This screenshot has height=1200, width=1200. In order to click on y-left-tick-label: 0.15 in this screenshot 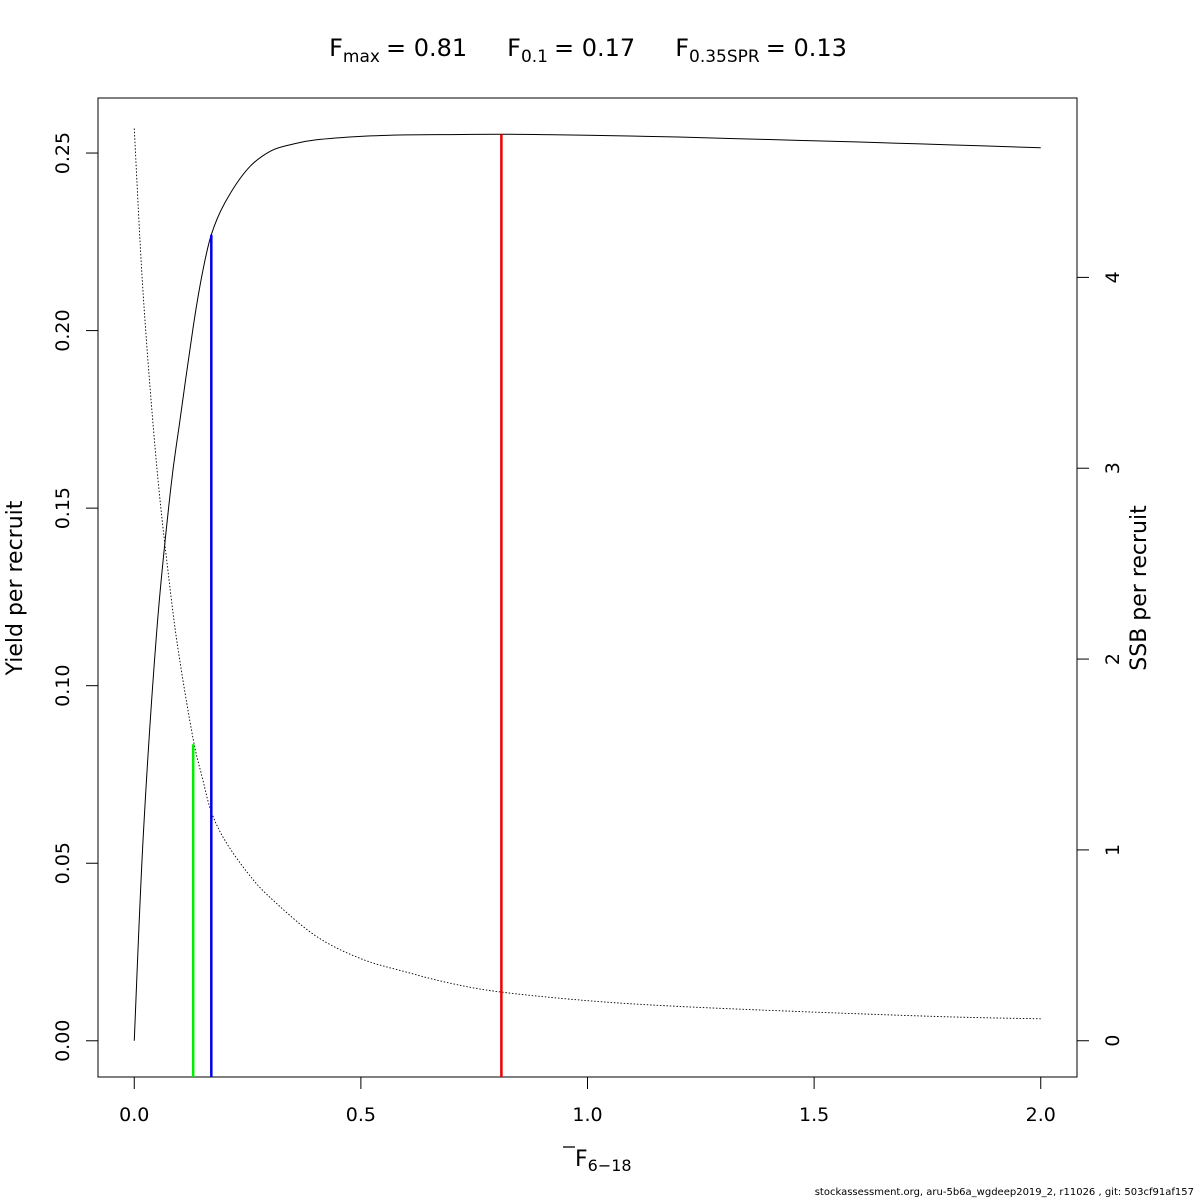, I will do `click(63, 508)`.